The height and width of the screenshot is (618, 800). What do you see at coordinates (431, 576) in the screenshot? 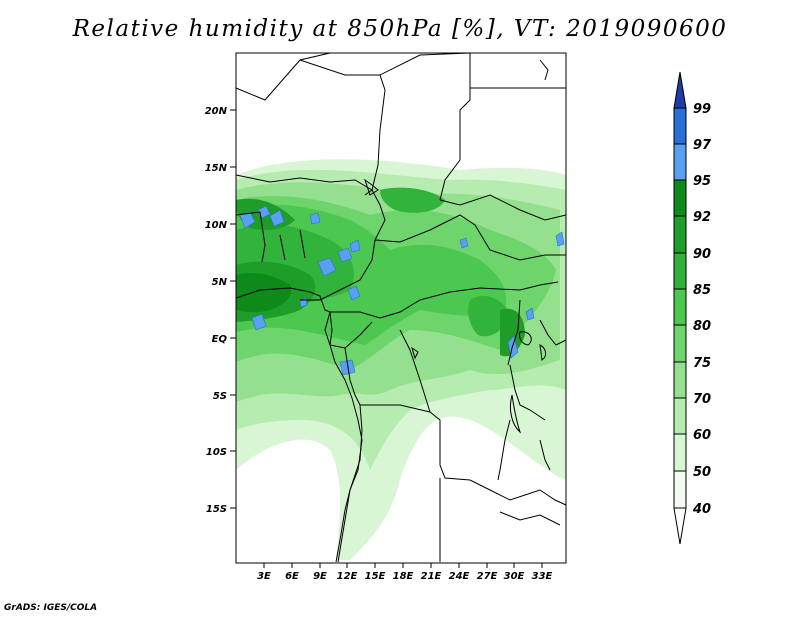
I see `lon-tick-label: 21E` at bounding box center [431, 576].